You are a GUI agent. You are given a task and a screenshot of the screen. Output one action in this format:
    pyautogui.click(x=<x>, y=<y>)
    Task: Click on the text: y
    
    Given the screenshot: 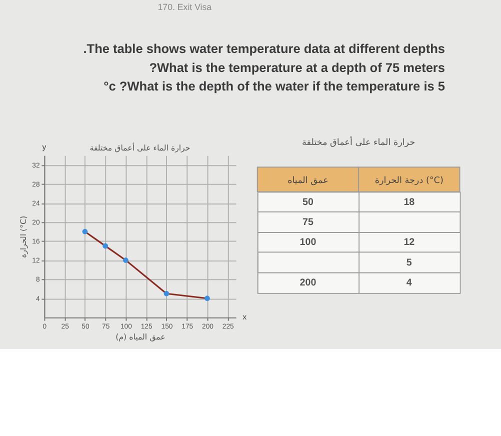 What is the action you would take?
    pyautogui.click(x=44, y=147)
    